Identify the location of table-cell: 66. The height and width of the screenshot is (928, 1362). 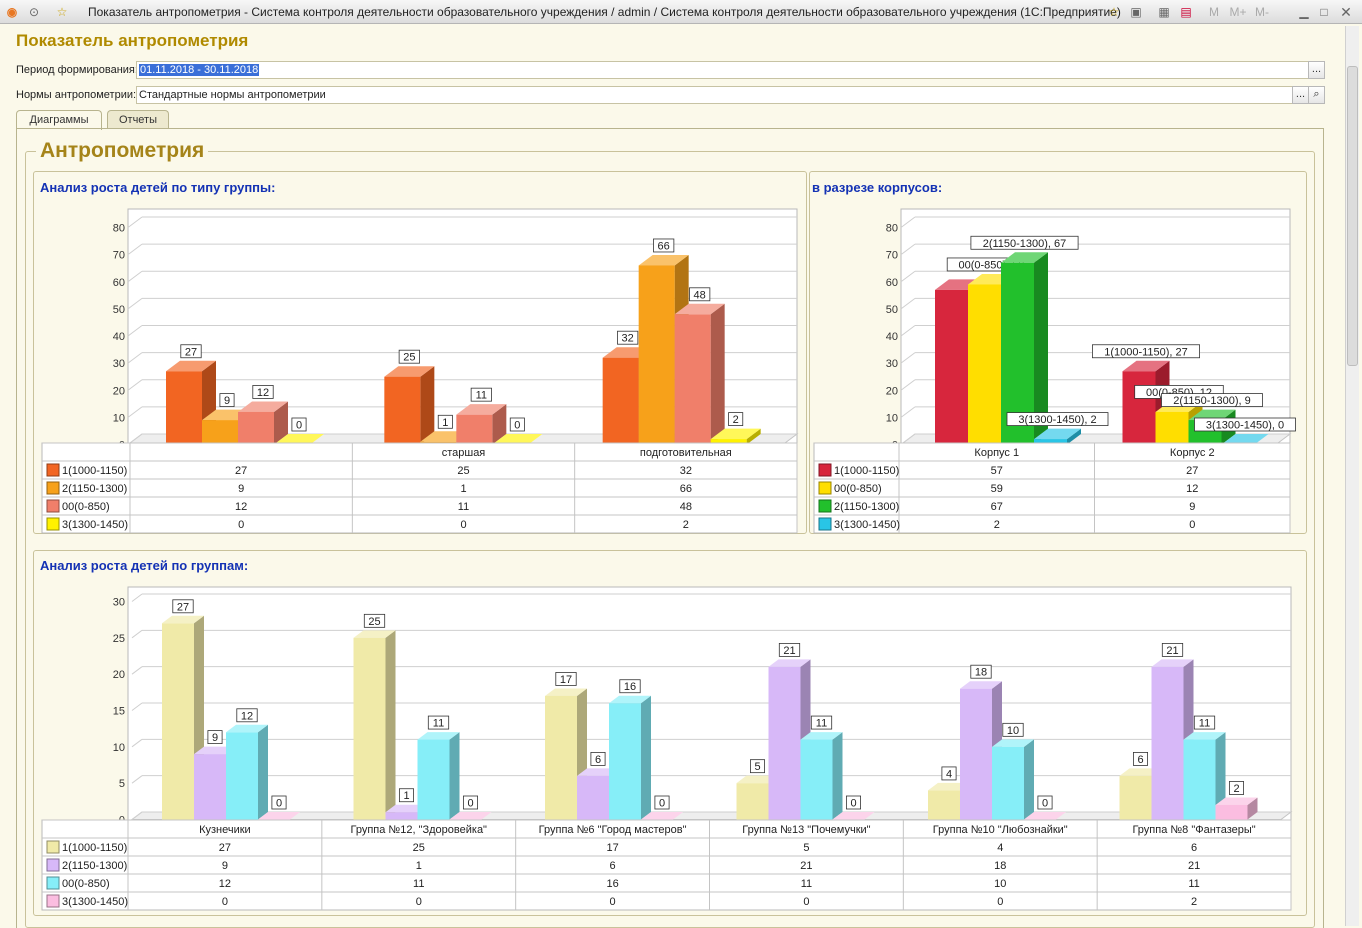
(686, 489).